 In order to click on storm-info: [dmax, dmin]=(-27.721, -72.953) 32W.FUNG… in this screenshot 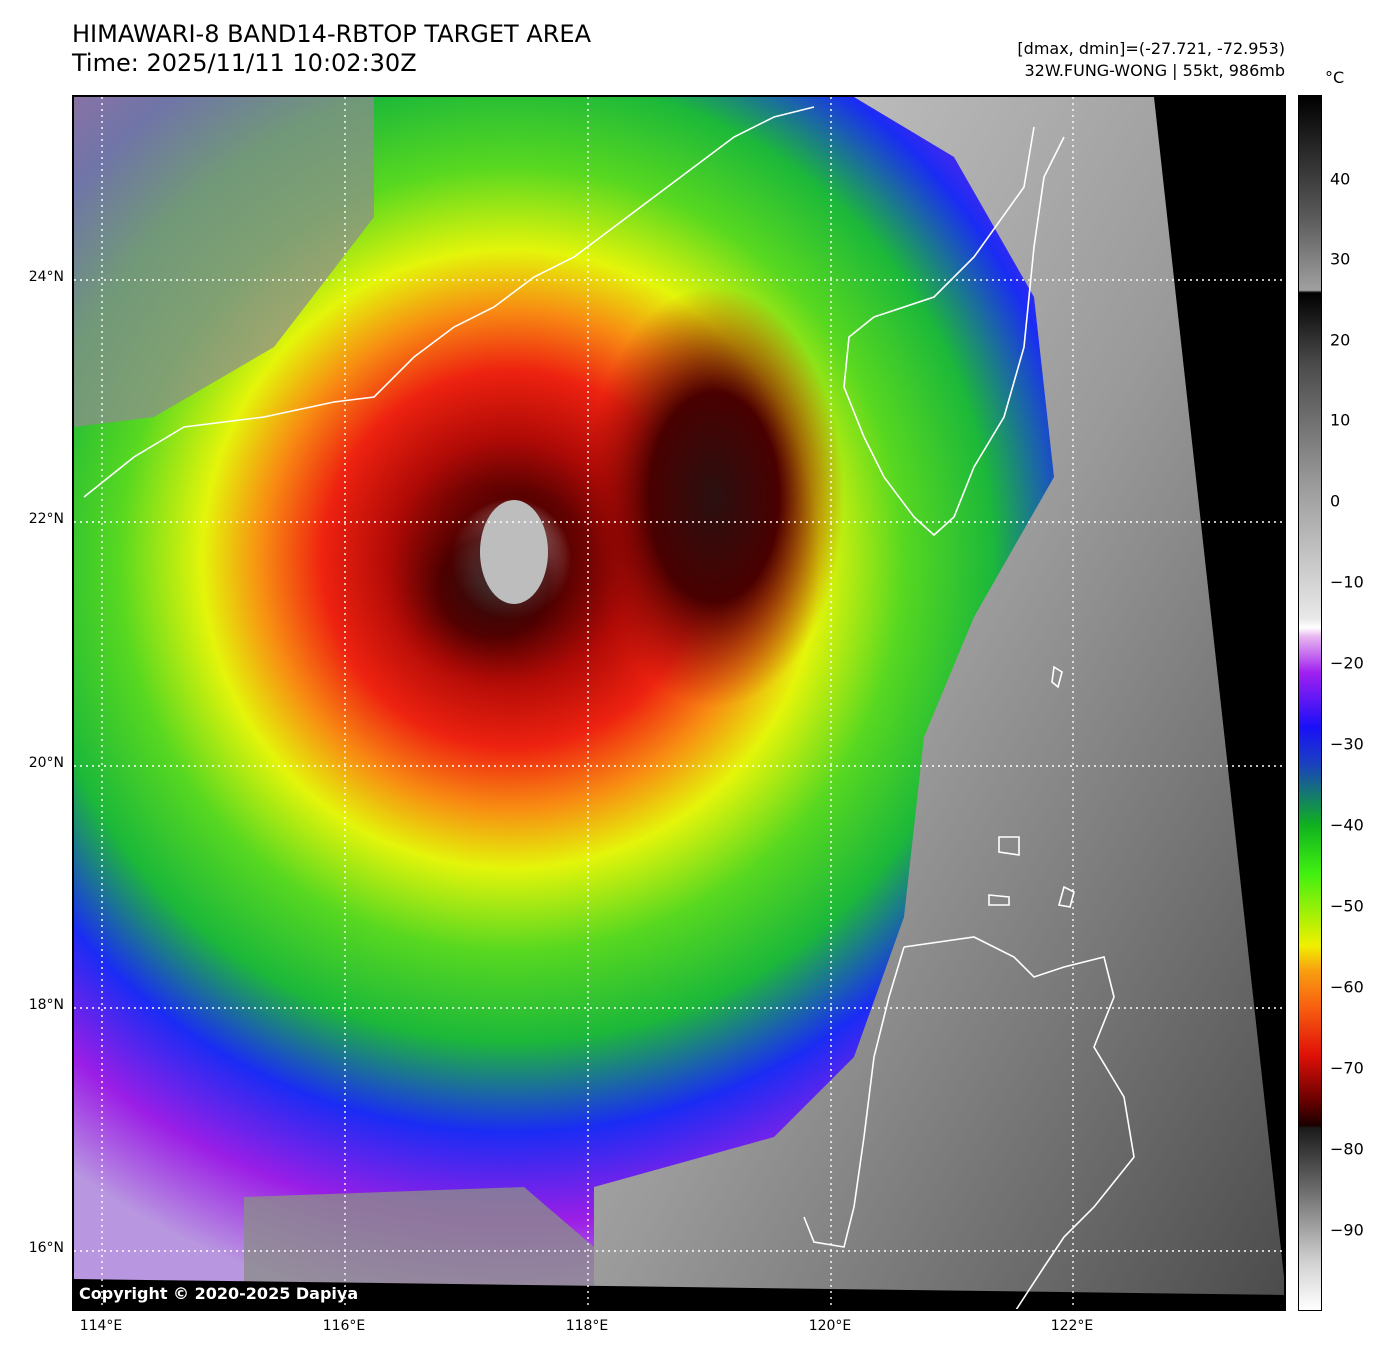, I will do `click(1151, 60)`.